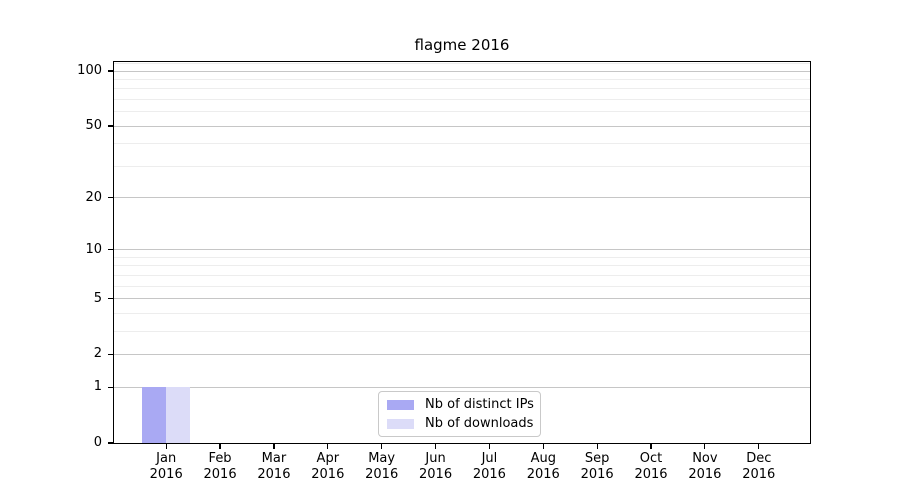 This screenshot has height=500, width=900. I want to click on chart-title: flagme 2016, so click(462, 45).